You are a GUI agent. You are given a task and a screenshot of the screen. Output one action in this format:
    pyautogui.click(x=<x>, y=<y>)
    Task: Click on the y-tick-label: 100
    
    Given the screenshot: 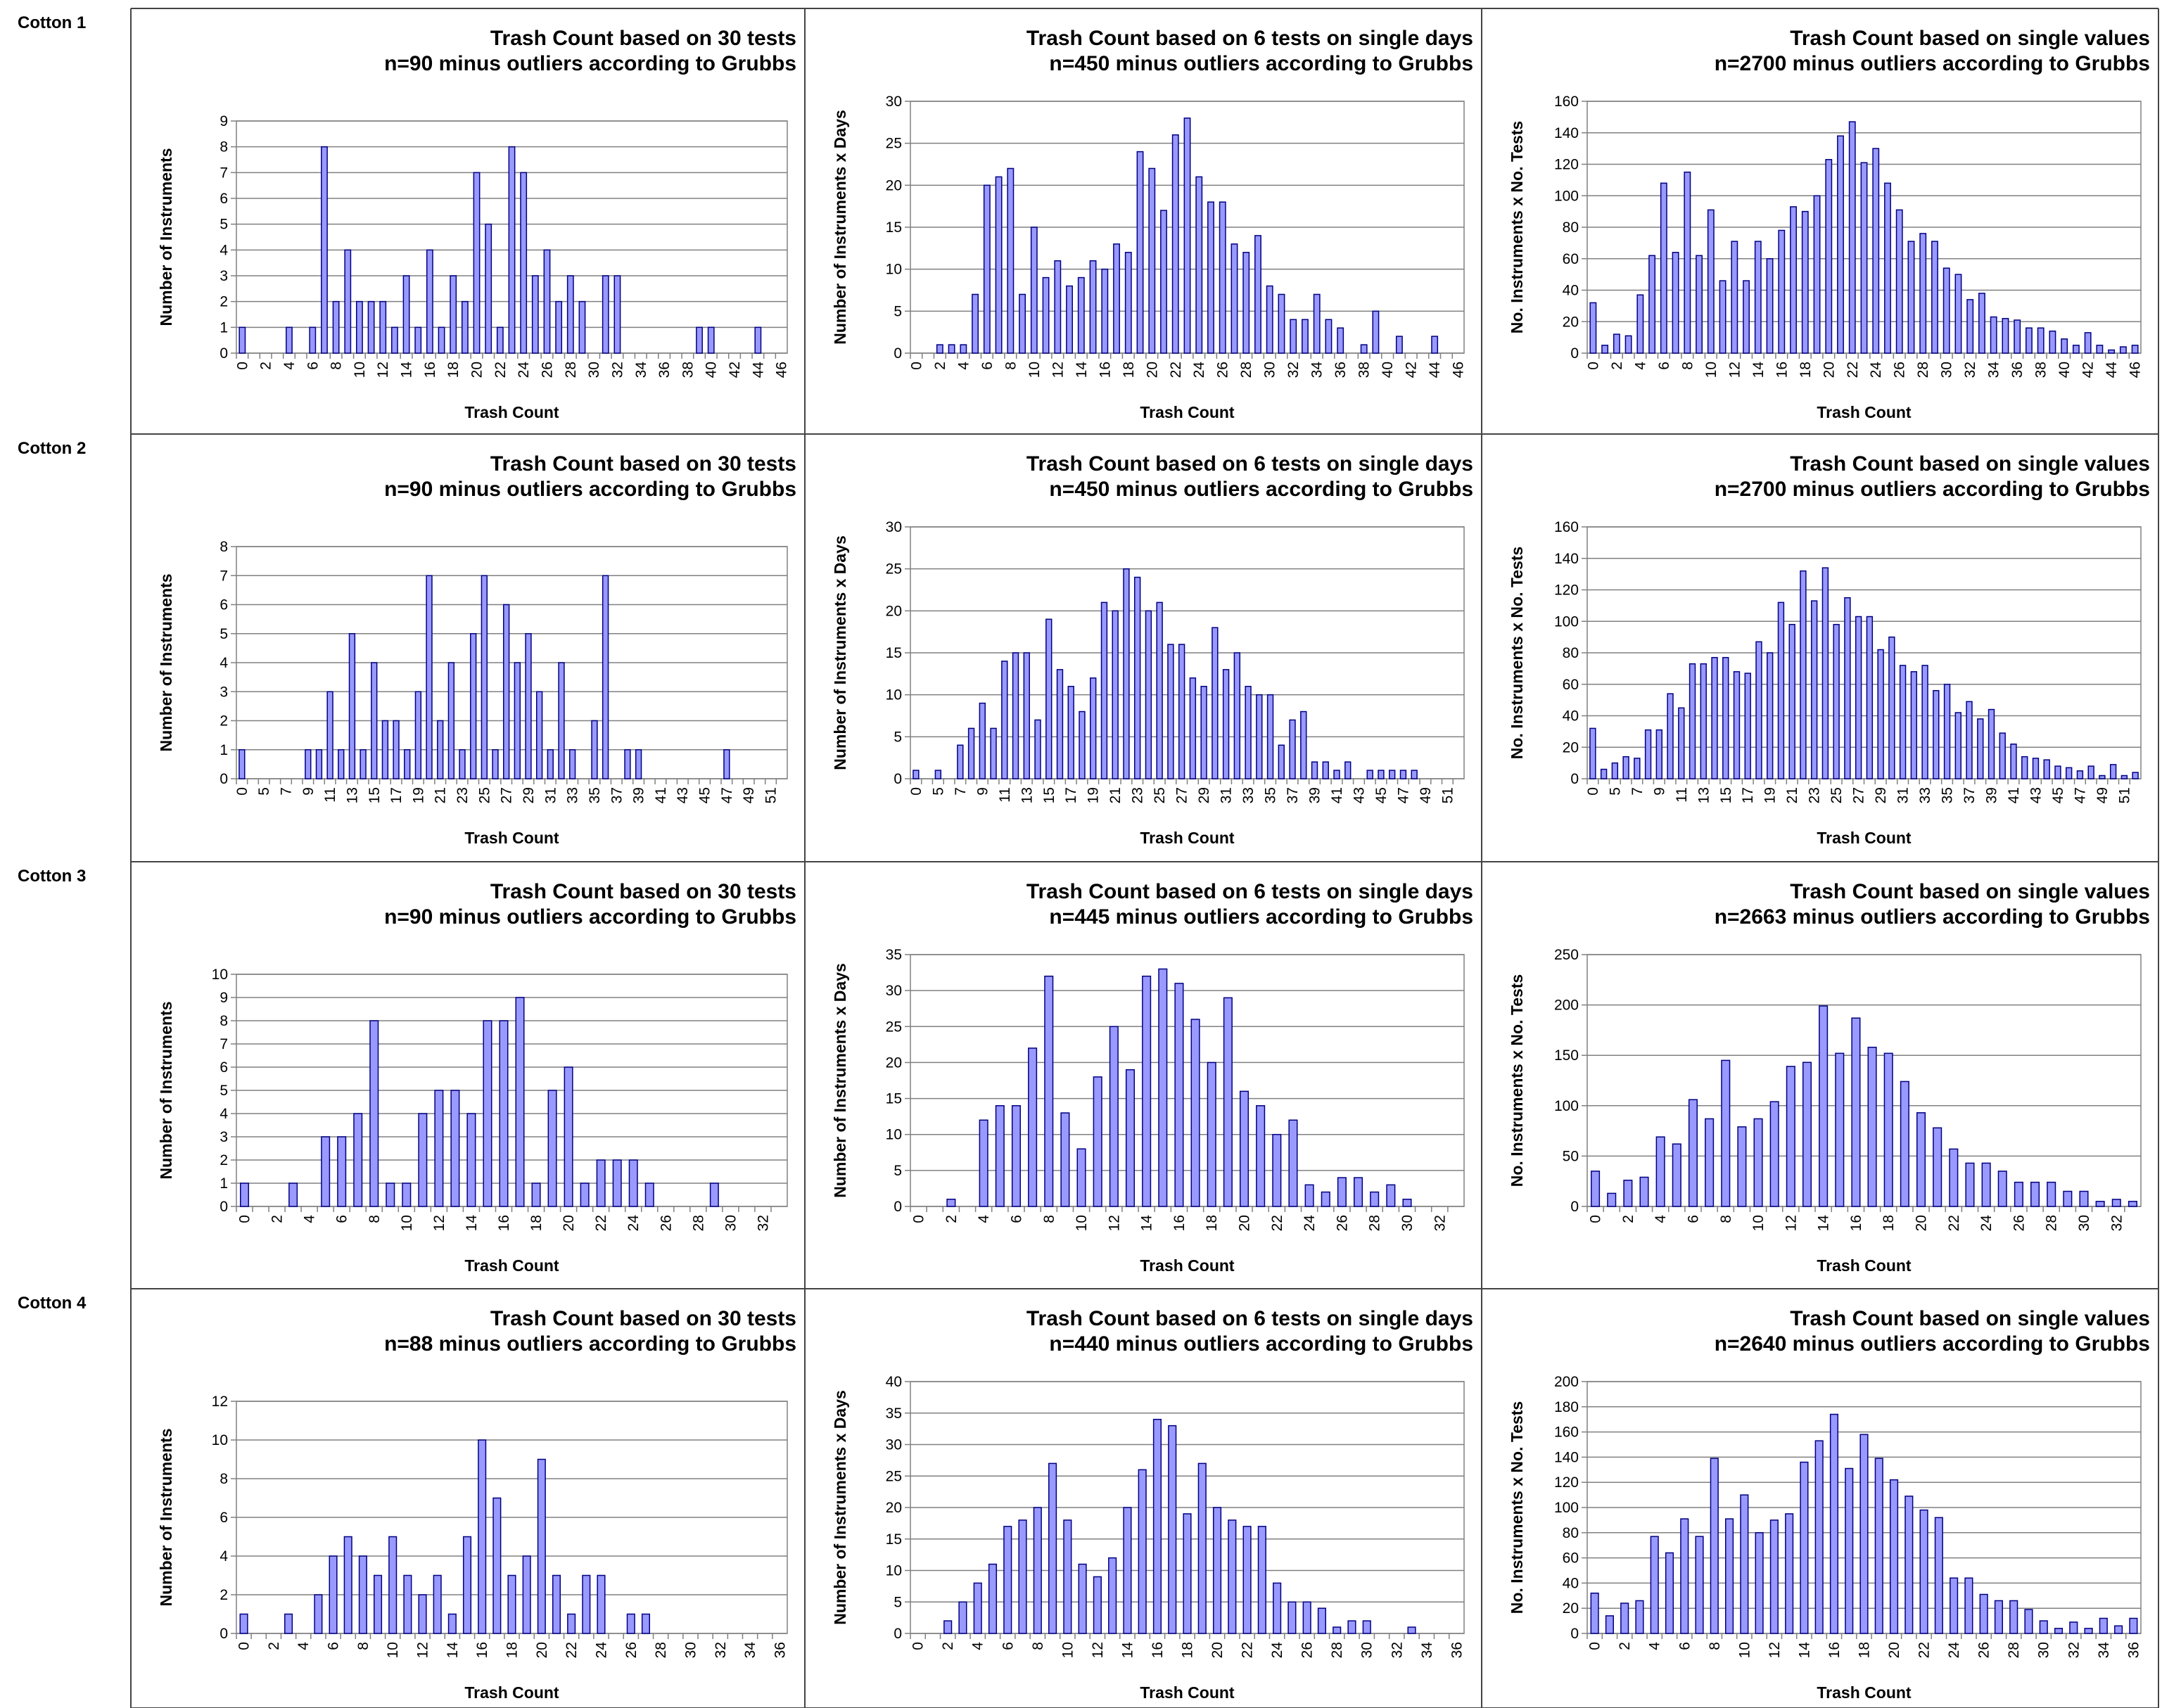 What is the action you would take?
    pyautogui.click(x=1566, y=196)
    